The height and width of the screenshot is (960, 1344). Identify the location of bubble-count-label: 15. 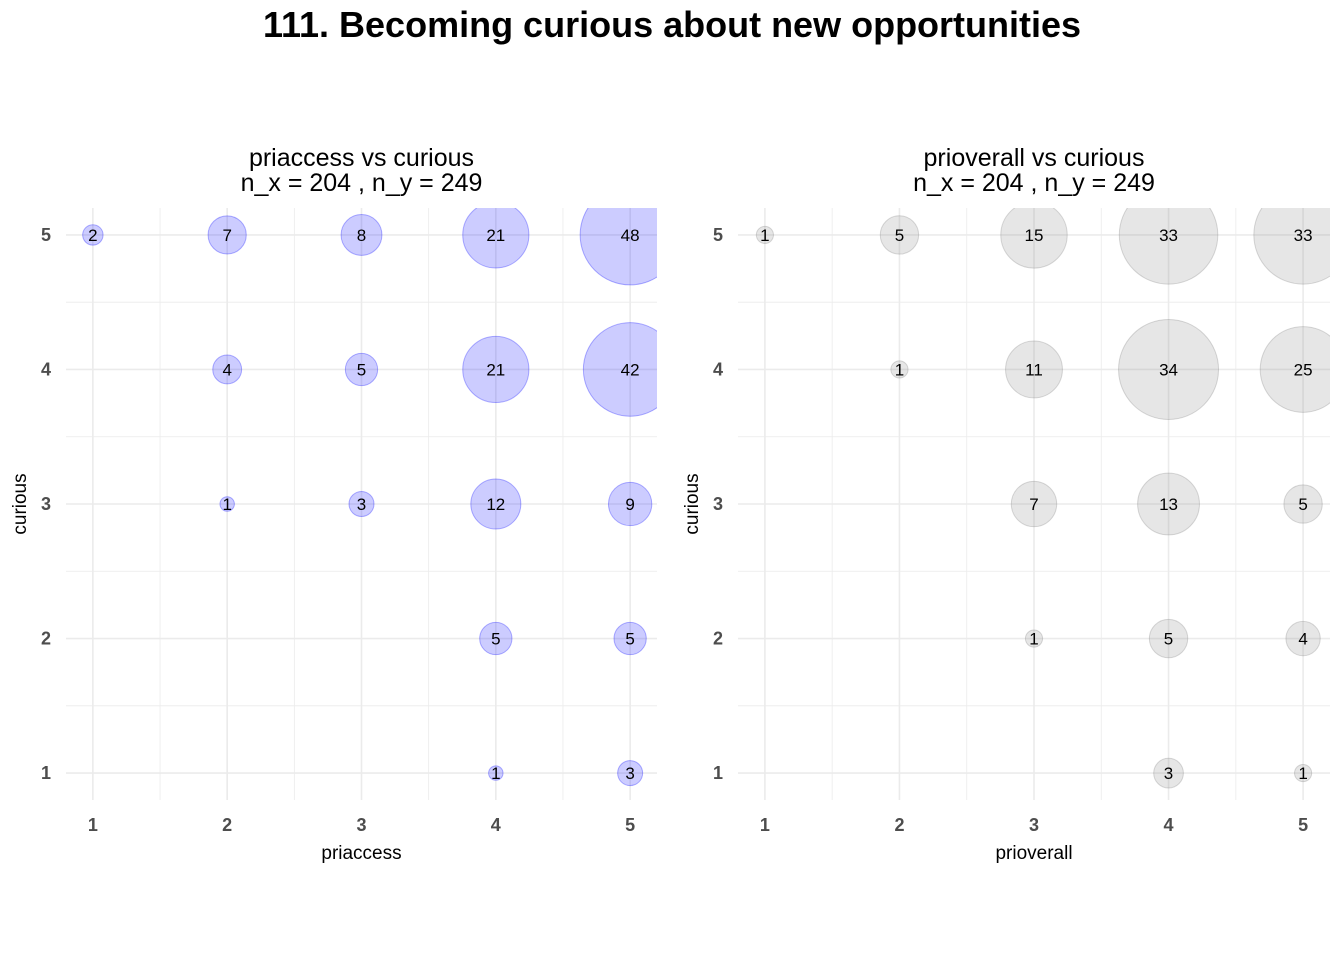
(1034, 235).